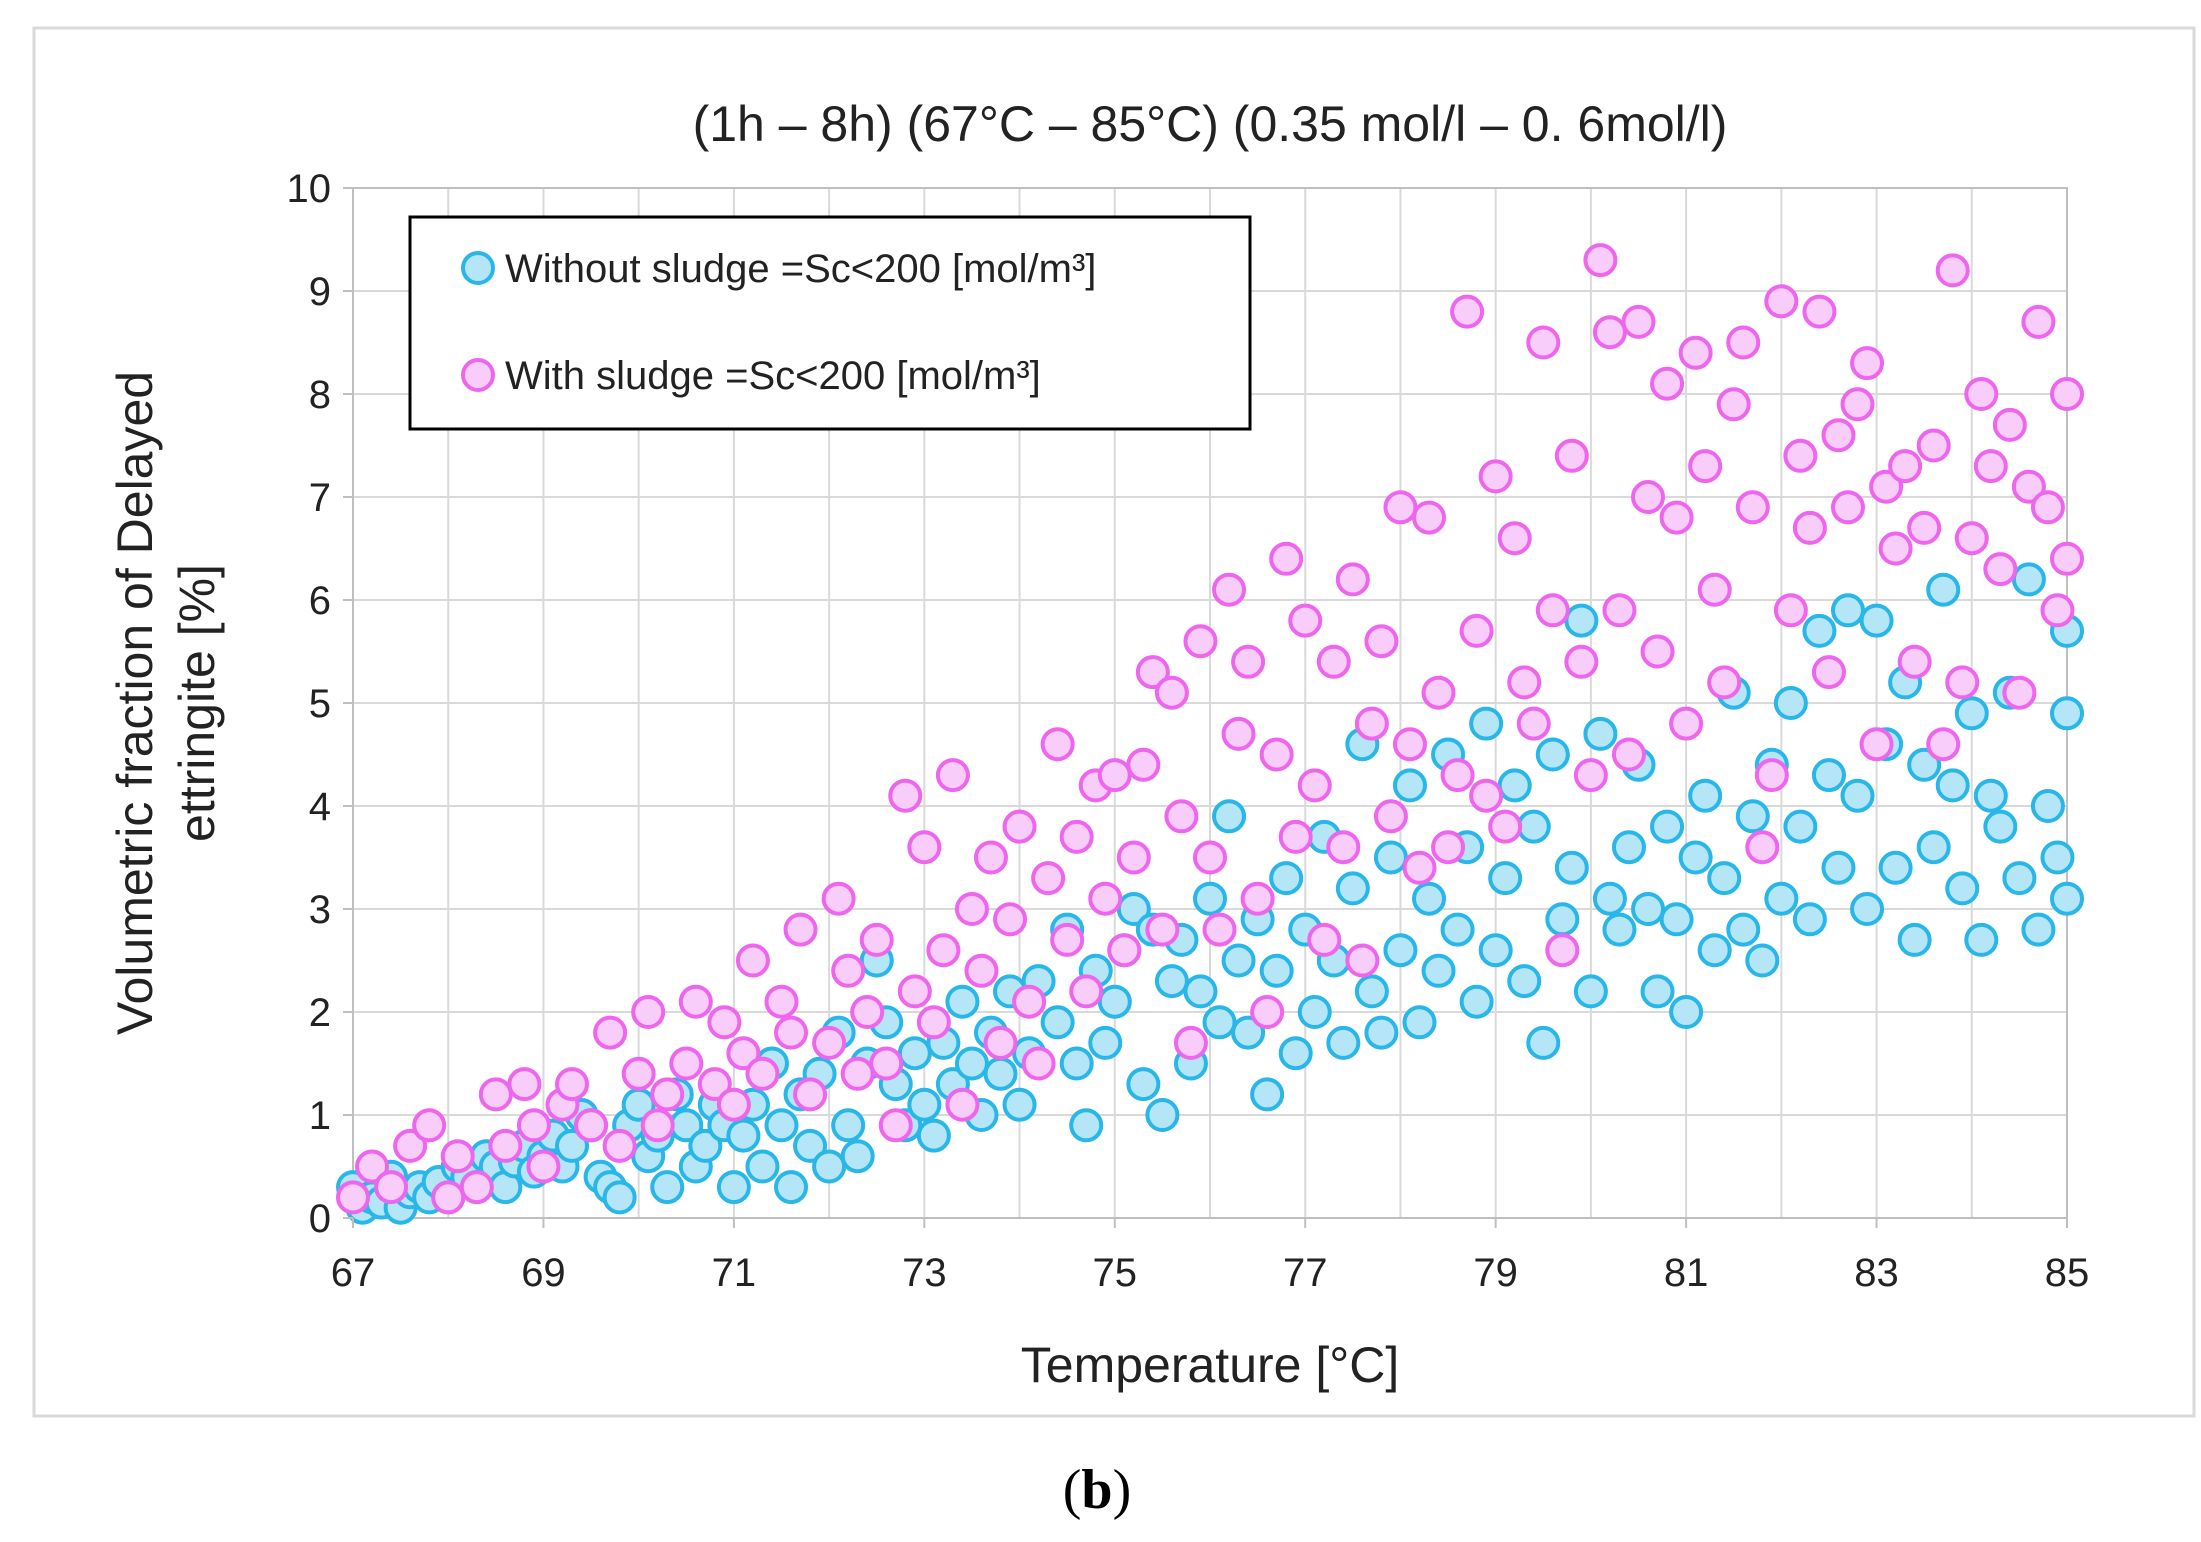 The width and height of the screenshot is (2201, 1542). Describe the element at coordinates (320, 601) in the screenshot. I see `y-tick-label: 6` at that location.